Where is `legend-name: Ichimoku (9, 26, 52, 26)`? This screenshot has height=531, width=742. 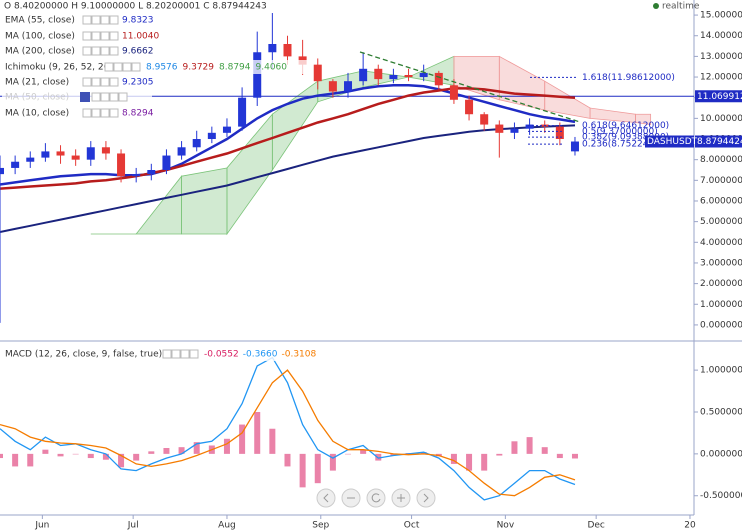
legend-name: Ichimoku (9, 26, 52, 26) is located at coordinates (59, 68).